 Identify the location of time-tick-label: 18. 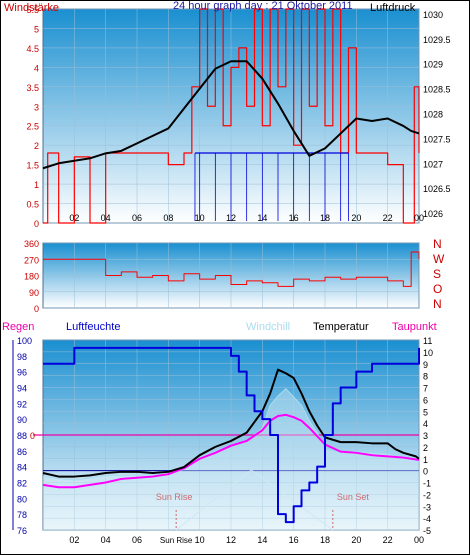
(325, 218).